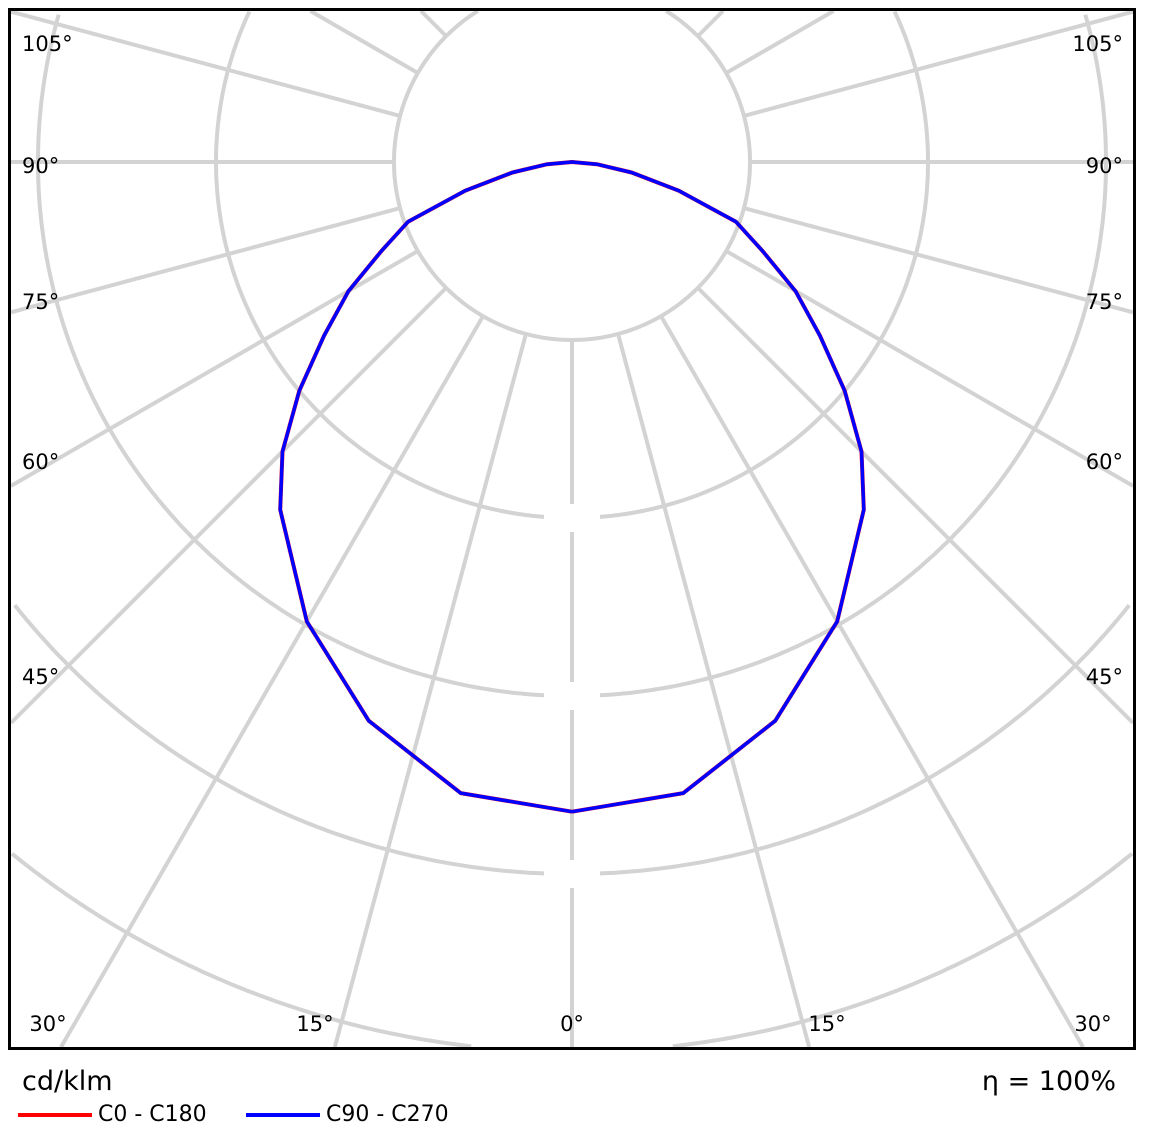 This screenshot has height=1143, width=1164. What do you see at coordinates (572, 1024) in the screenshot?
I see `angle-label-bottom: 0°` at bounding box center [572, 1024].